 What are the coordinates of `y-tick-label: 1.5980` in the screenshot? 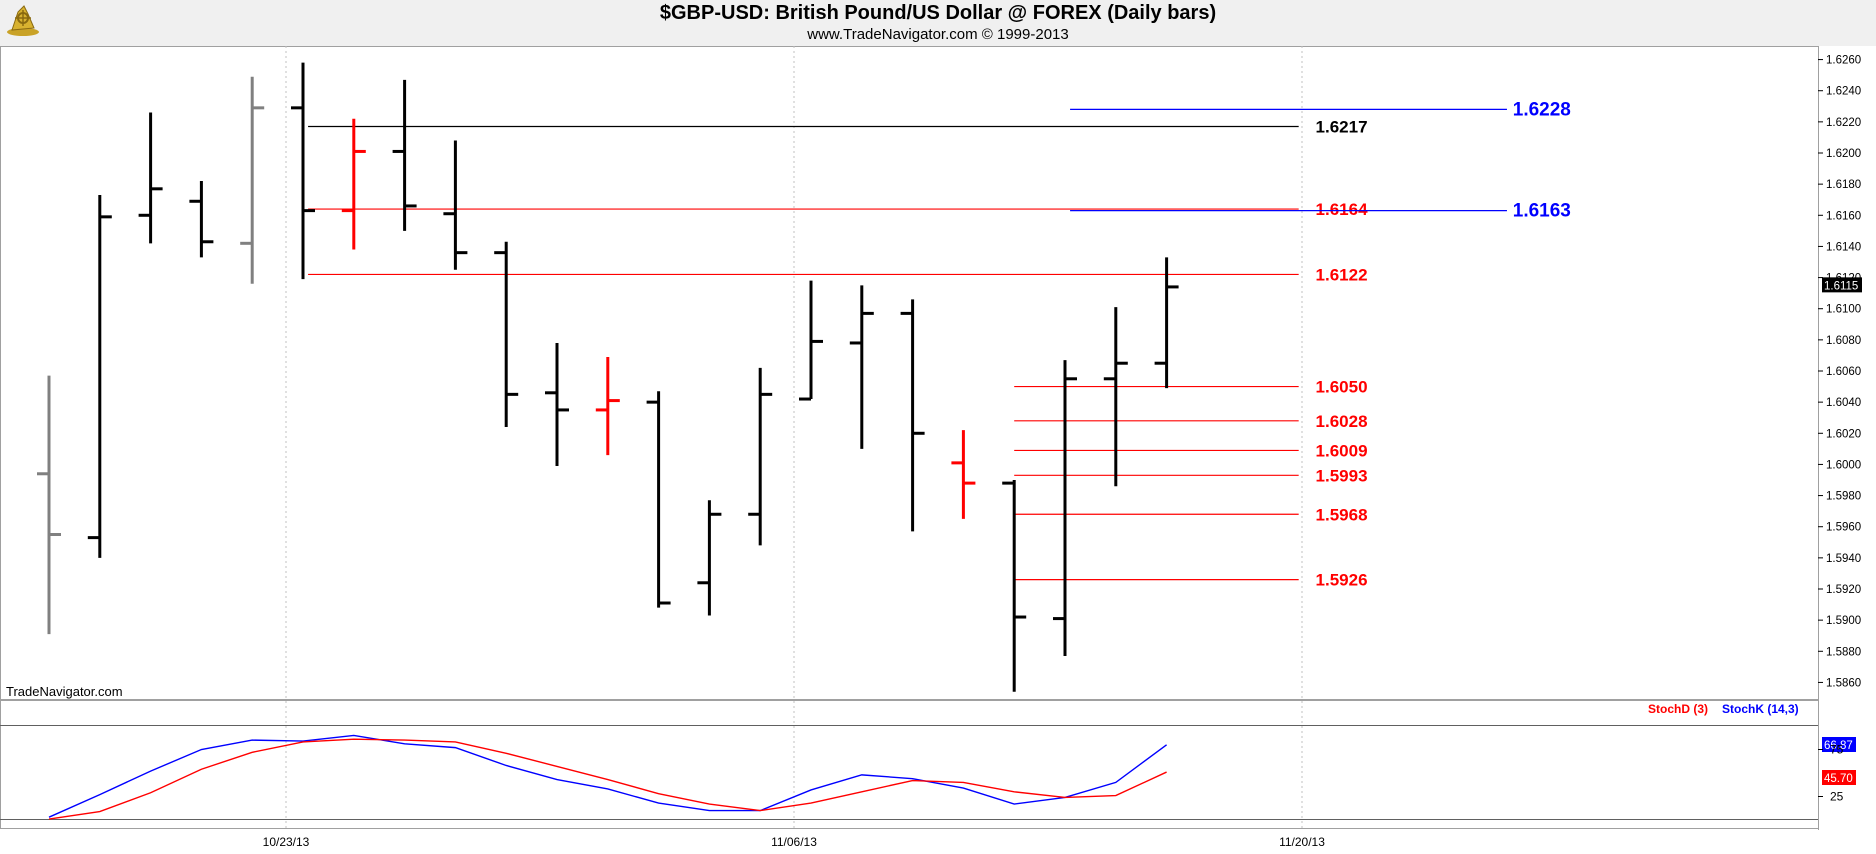 It's located at (1843, 497).